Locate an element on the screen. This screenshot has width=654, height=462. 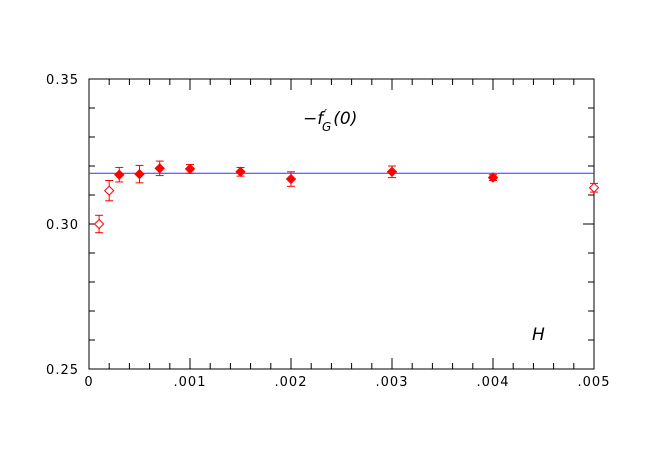
x-axis-symbol: H is located at coordinates (538, 335).